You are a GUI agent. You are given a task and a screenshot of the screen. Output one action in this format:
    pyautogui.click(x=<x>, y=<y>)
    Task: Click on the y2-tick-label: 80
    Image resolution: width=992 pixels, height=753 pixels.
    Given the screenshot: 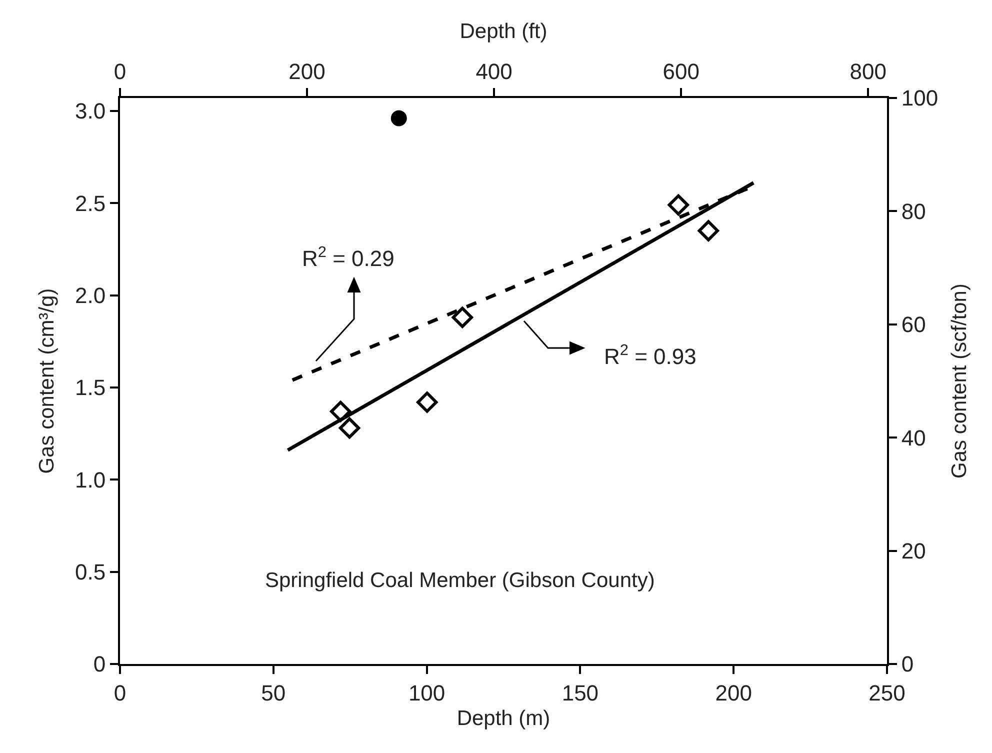 What is the action you would take?
    pyautogui.click(x=913, y=211)
    